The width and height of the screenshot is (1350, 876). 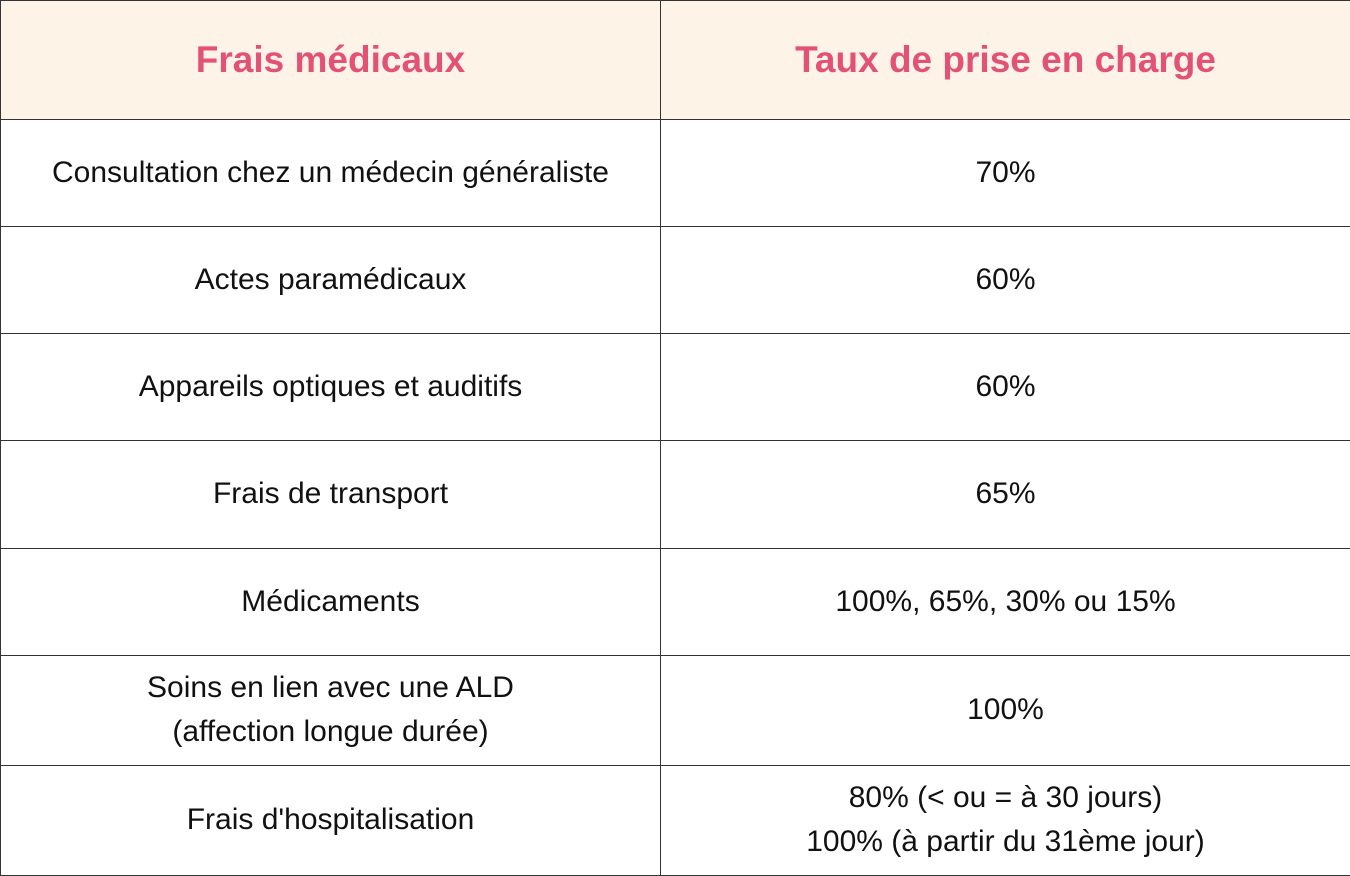 I want to click on expense-text: Médicaments, so click(x=330, y=601).